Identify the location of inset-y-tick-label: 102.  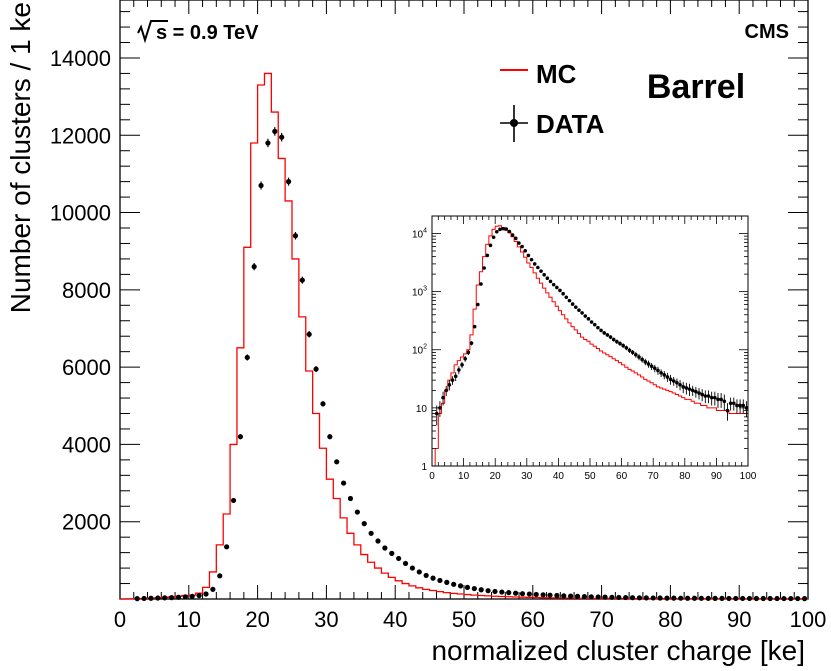
(419, 350).